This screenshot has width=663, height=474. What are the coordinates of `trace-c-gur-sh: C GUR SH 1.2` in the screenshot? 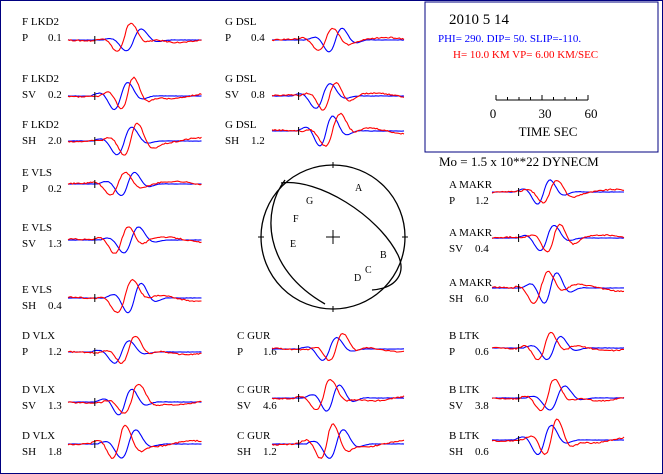 It's located at (321, 441).